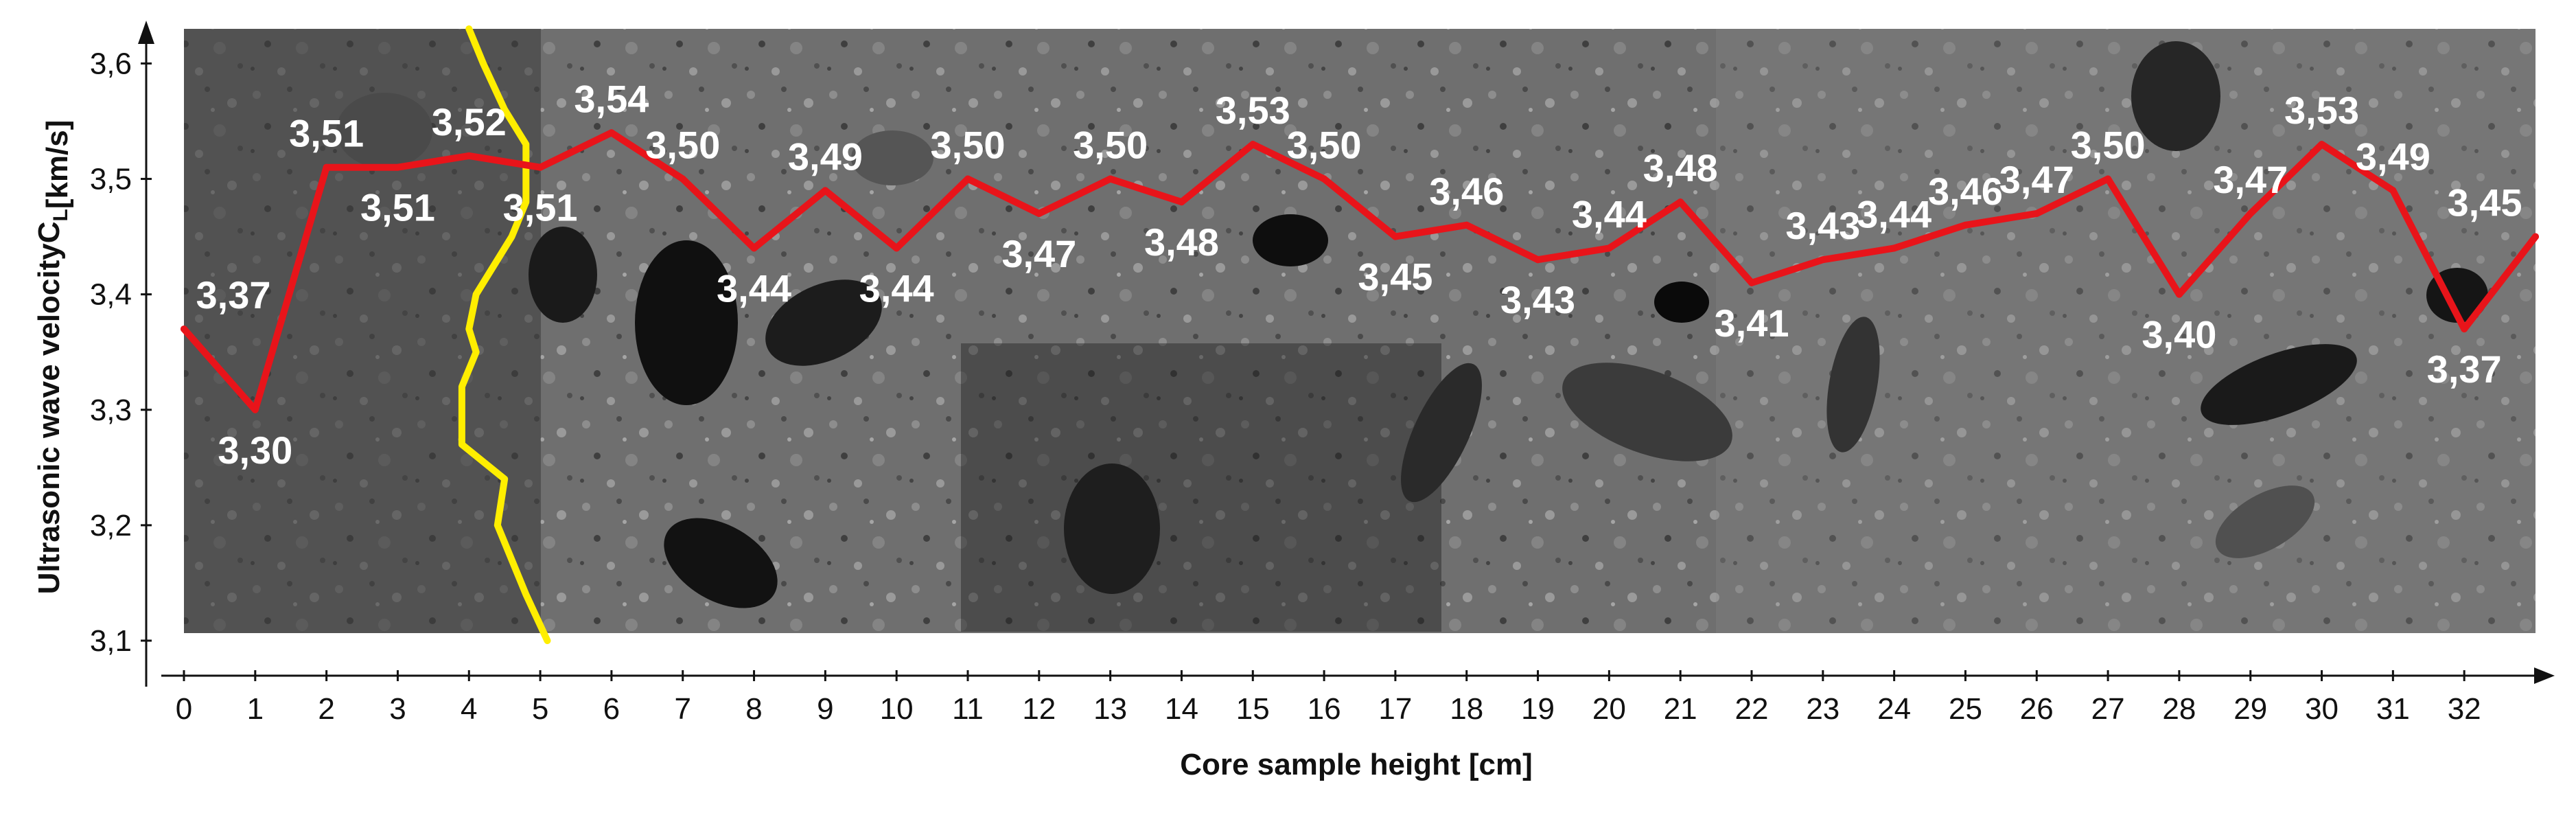 The height and width of the screenshot is (824, 2576). What do you see at coordinates (611, 99) in the screenshot?
I see `data-label: 3,54` at bounding box center [611, 99].